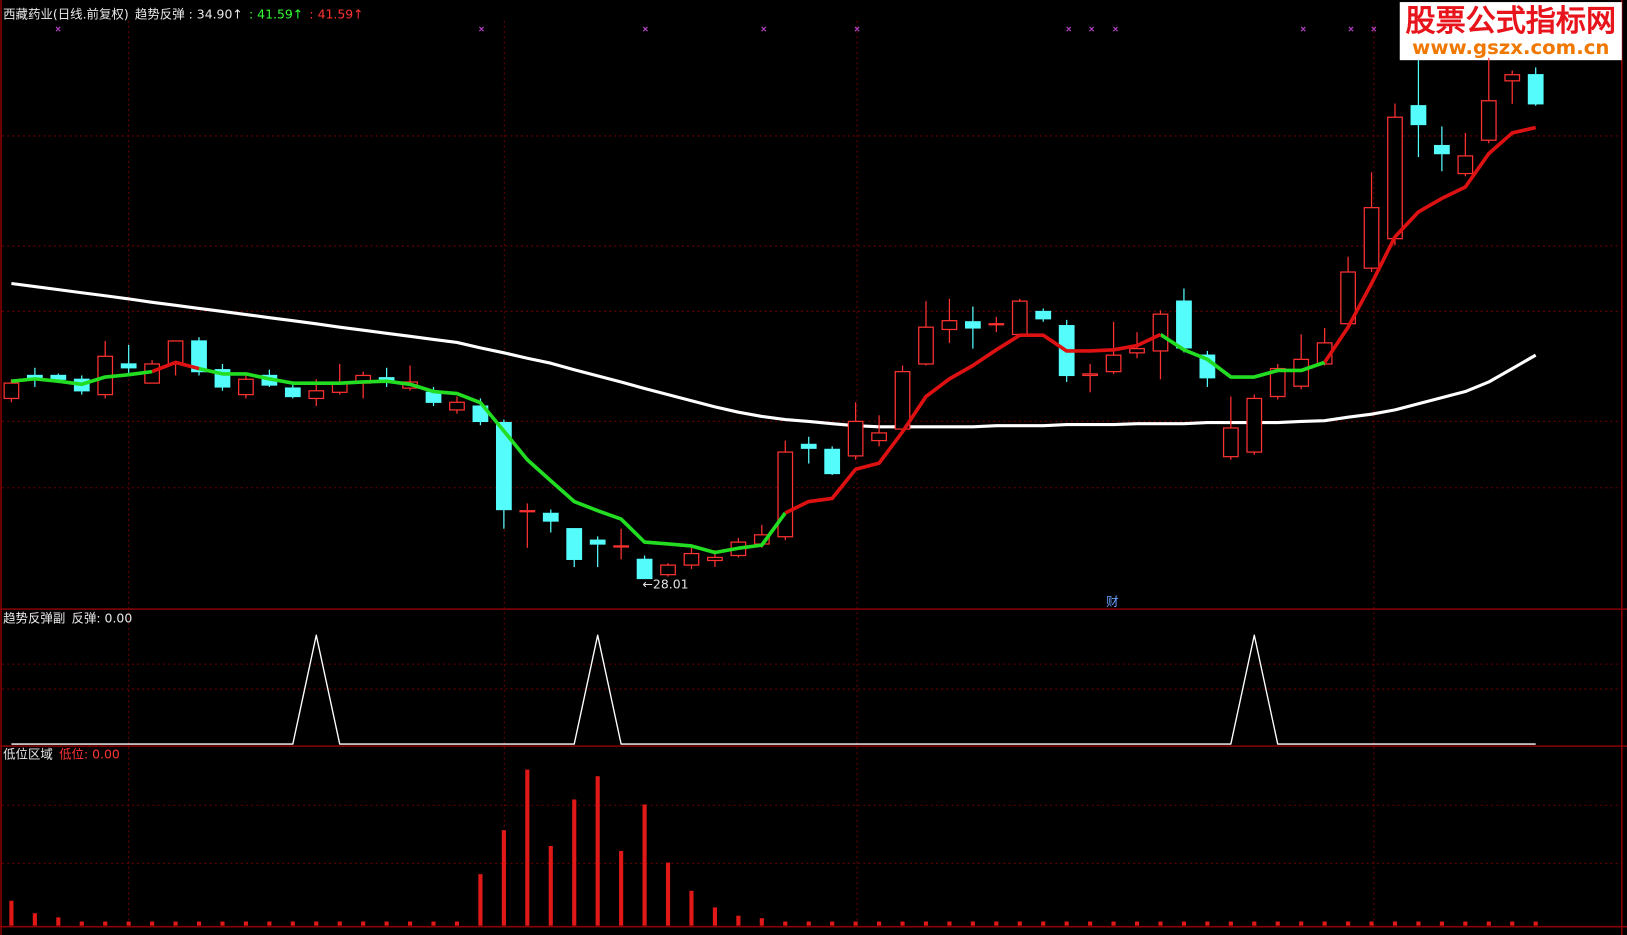 This screenshot has height=935, width=1627. Describe the element at coordinates (102, 618) in the screenshot. I see `legend-item: 反弹: 0.00` at that location.